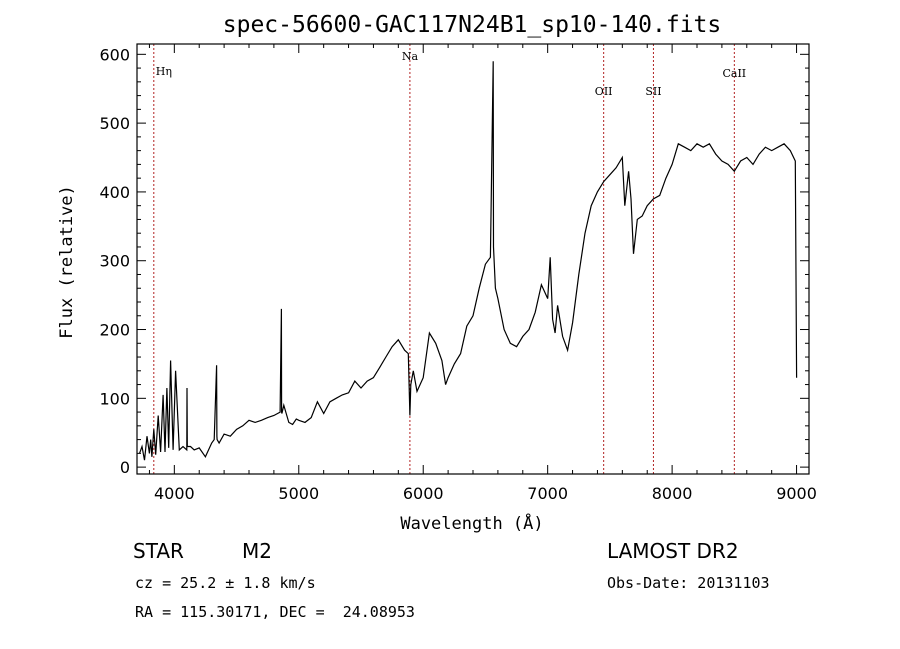 This screenshot has width=900, height=649. I want to click on x-tick-label: 7000, so click(547, 493).